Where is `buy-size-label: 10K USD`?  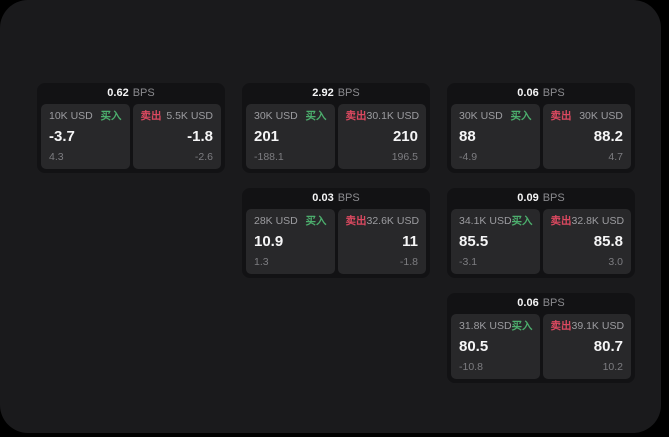 buy-size-label: 10K USD is located at coordinates (71, 116).